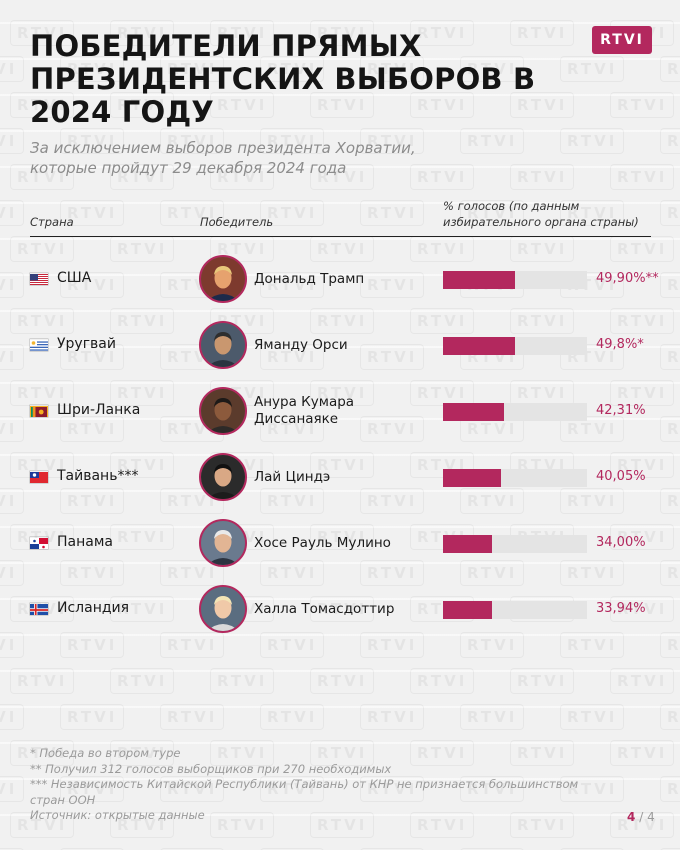  Describe the element at coordinates (39, 477) in the screenshot. I see `taiwan-flag-icon` at that location.